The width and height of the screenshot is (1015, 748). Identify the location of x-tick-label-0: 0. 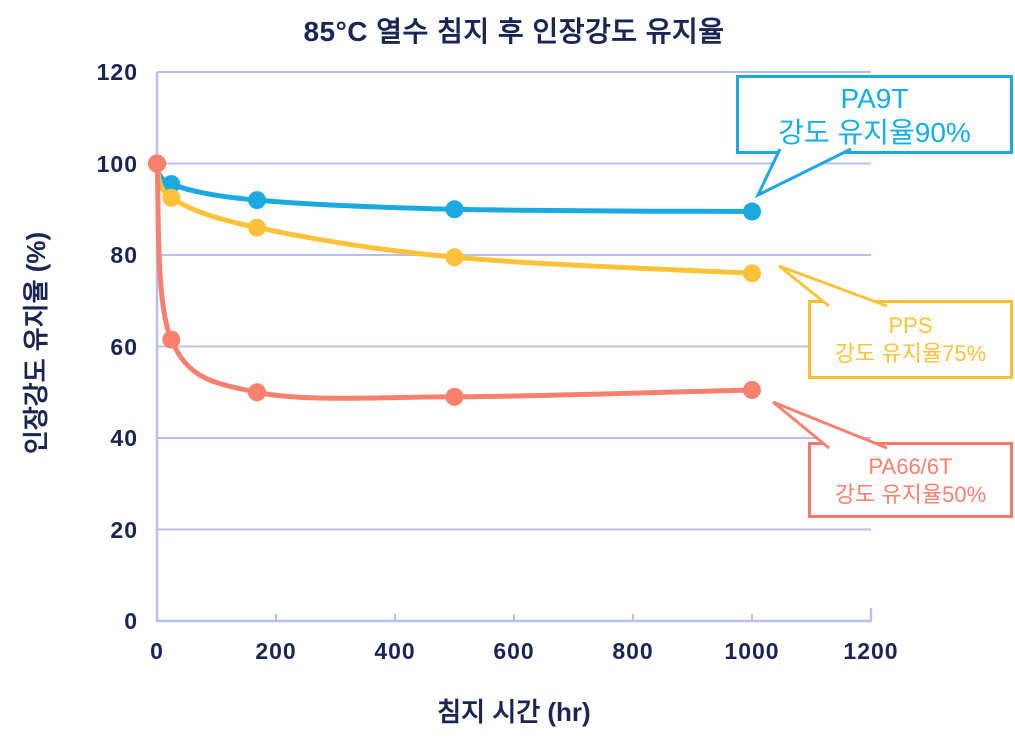
(157, 651).